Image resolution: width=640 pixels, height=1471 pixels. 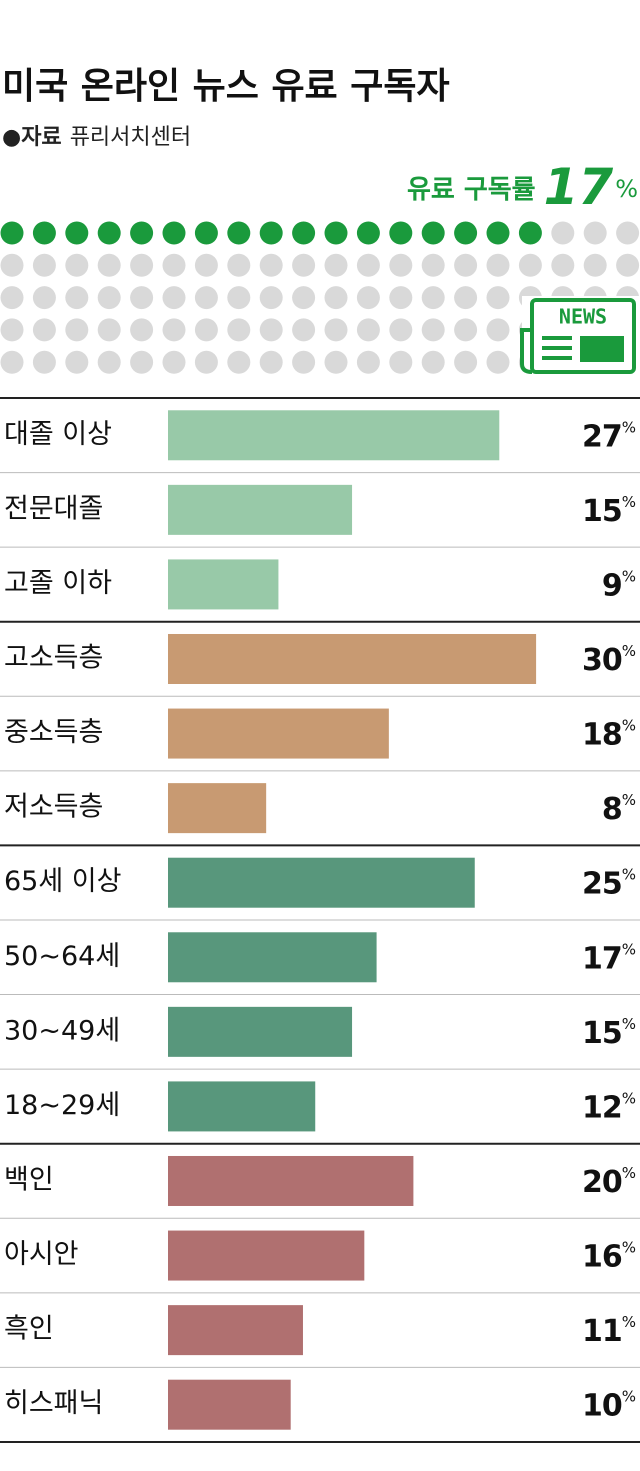 What do you see at coordinates (53, 508) in the screenshot?
I see `category-label: 전문대졸` at bounding box center [53, 508].